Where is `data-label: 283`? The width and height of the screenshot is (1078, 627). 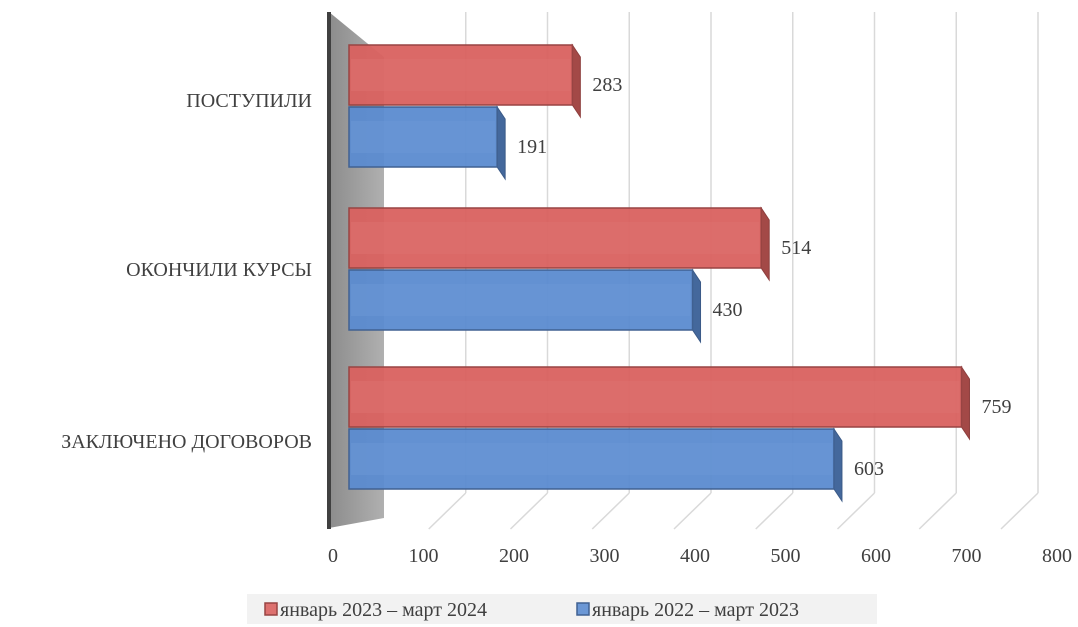 data-label: 283 is located at coordinates (607, 85).